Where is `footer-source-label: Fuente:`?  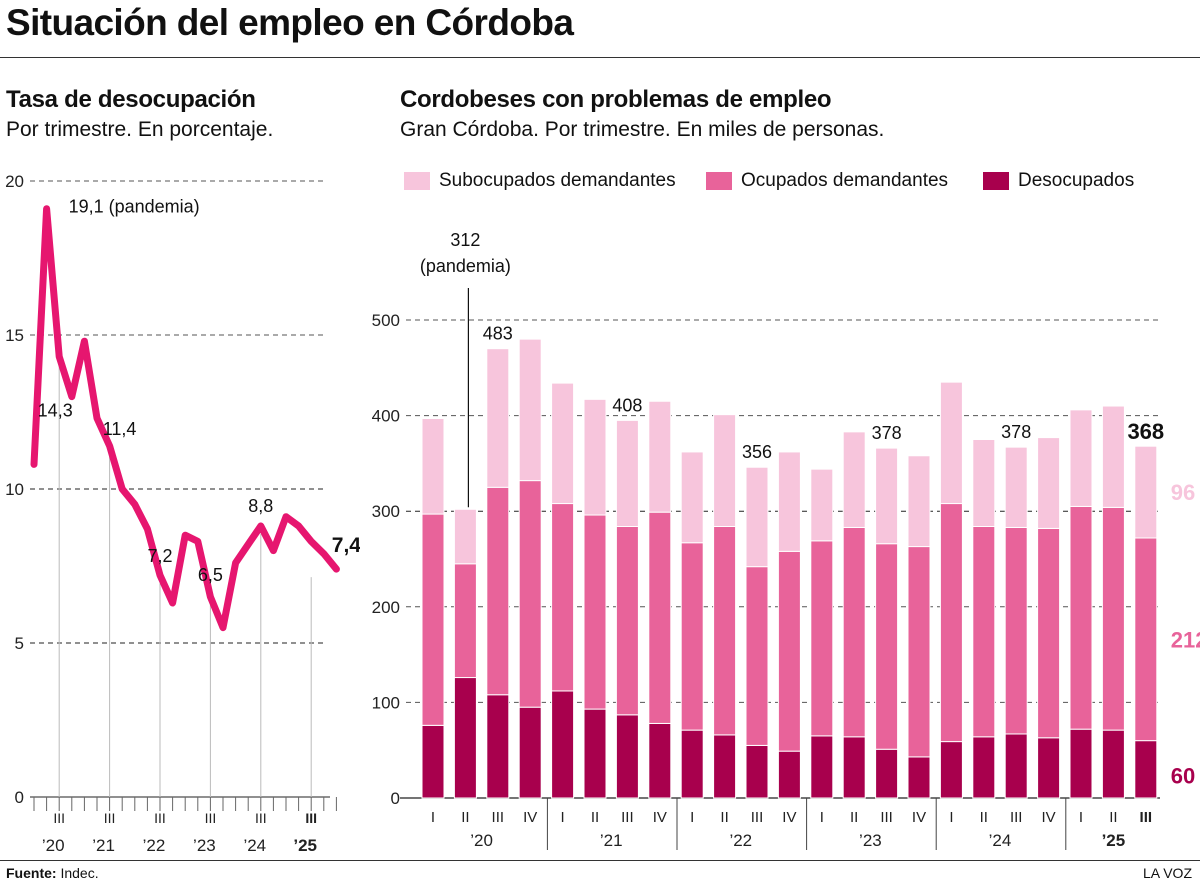 footer-source-label: Fuente: is located at coordinates (31, 873).